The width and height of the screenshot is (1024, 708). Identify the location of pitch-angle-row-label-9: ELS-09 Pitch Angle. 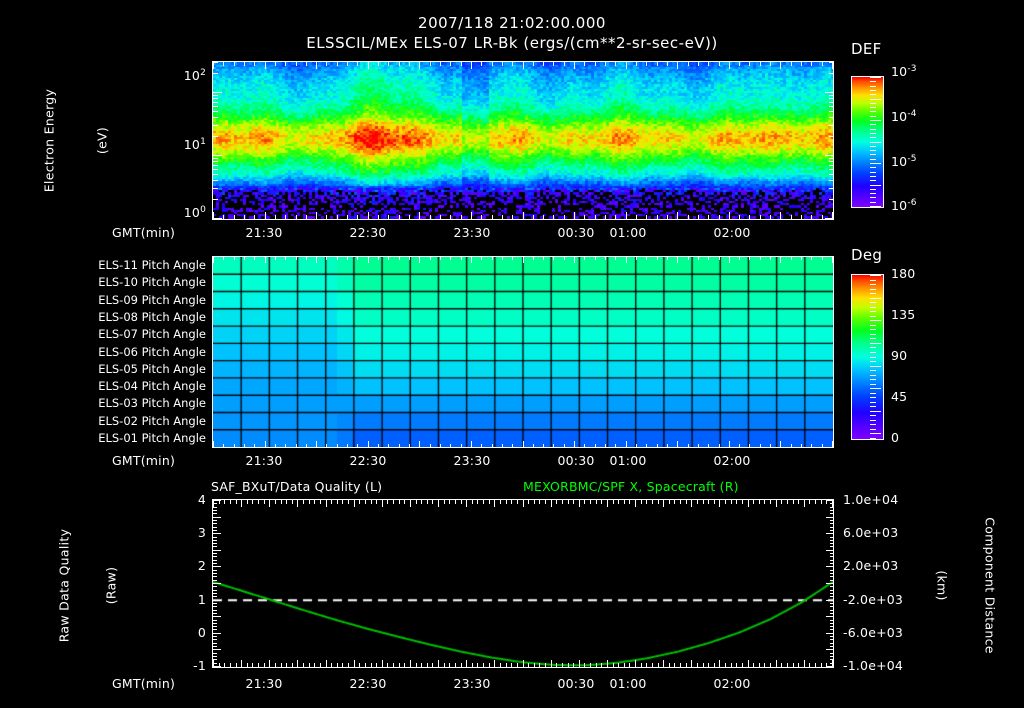
(152, 299).